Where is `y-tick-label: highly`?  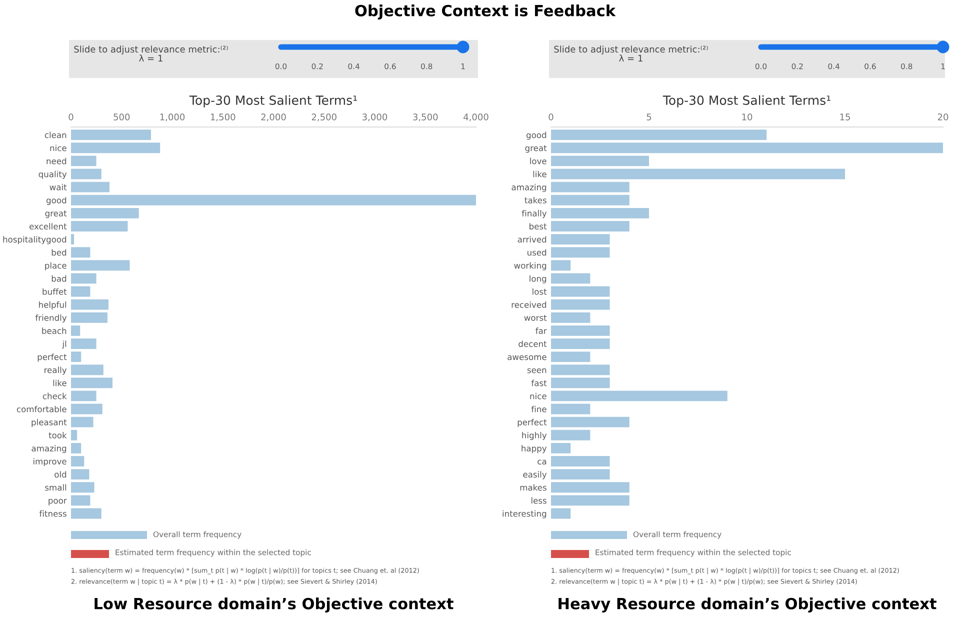
y-tick-label: highly is located at coordinates (534, 436).